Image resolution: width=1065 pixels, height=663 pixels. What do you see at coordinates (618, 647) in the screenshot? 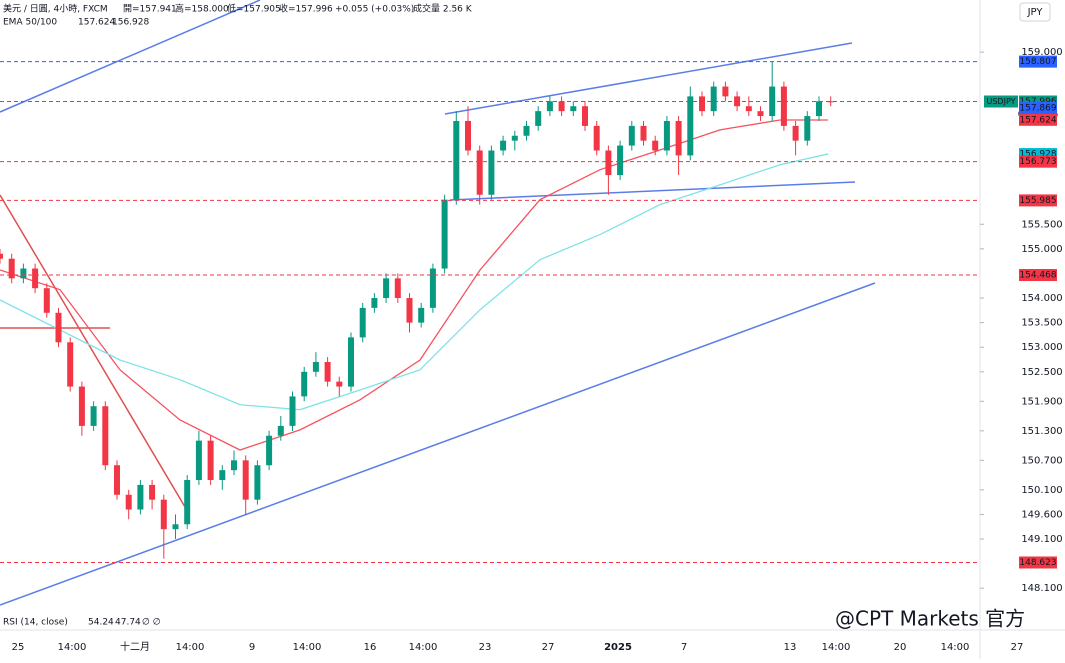
I see `x-tick-label: 2025` at bounding box center [618, 647].